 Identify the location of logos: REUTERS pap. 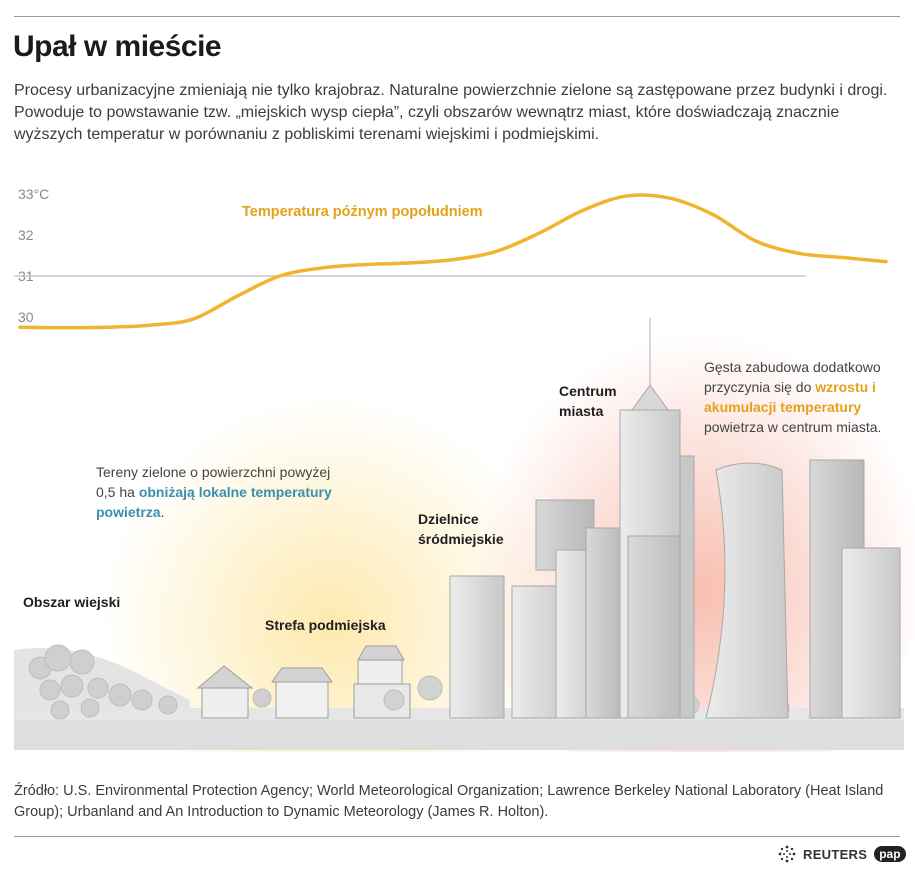
(842, 854).